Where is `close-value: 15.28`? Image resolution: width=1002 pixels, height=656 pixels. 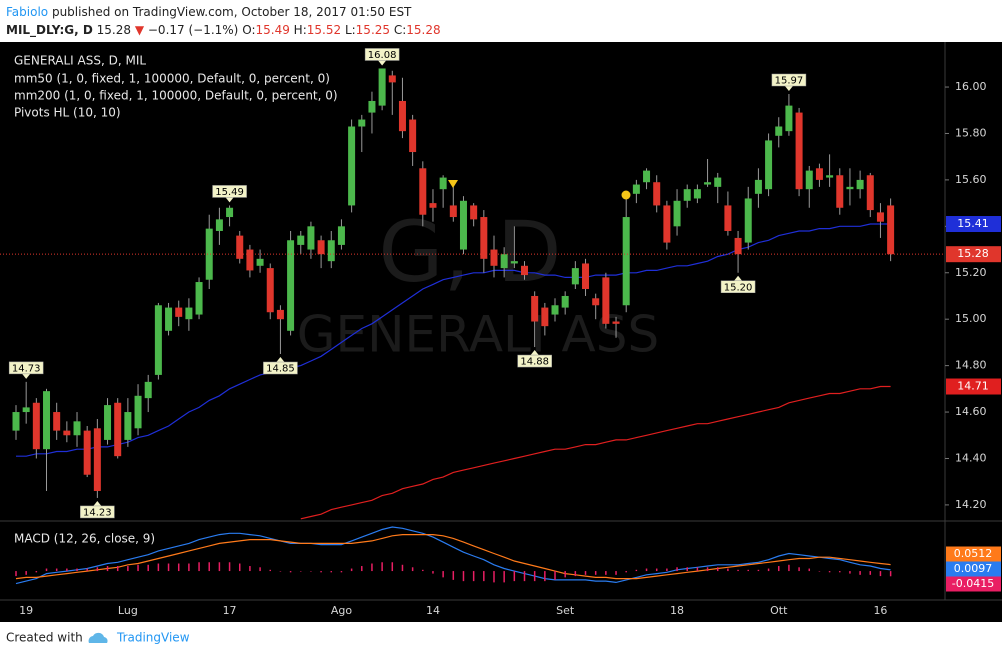 close-value: 15.28 is located at coordinates (423, 30).